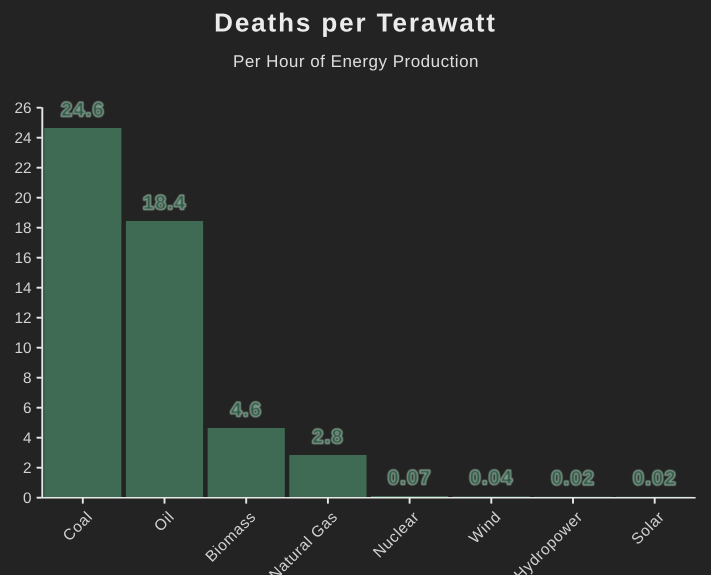  Describe the element at coordinates (165, 203) in the screenshot. I see `svg-text: 18.4` at that location.